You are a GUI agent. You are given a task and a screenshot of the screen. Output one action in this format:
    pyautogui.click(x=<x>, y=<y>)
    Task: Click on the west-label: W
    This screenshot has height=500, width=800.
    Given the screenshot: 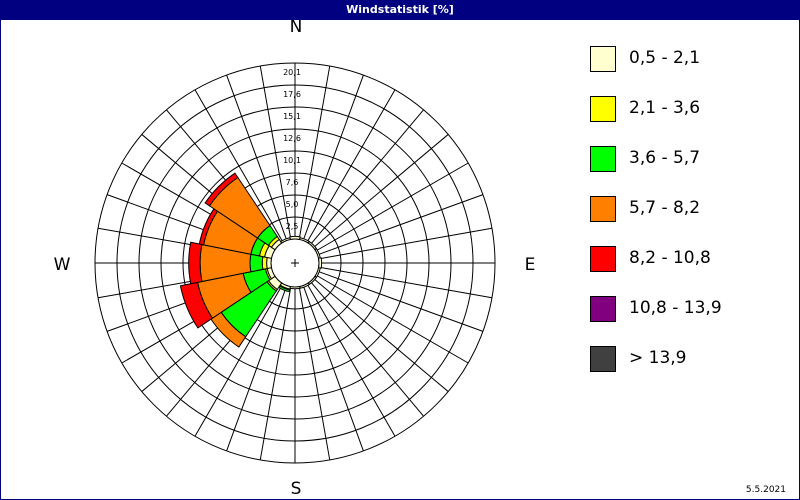 What is the action you would take?
    pyautogui.click(x=62, y=265)
    